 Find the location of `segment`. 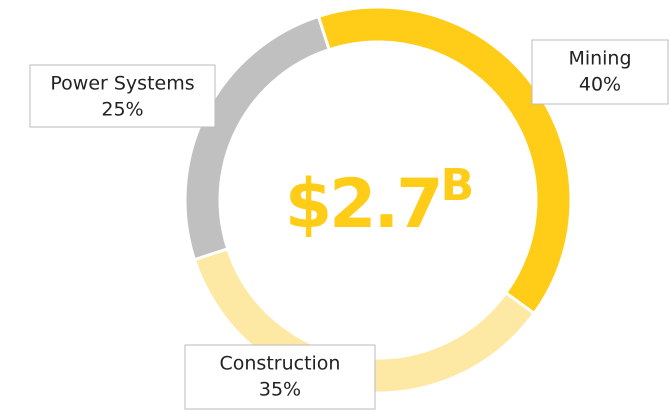

segment is located at coordinates (257, 138).